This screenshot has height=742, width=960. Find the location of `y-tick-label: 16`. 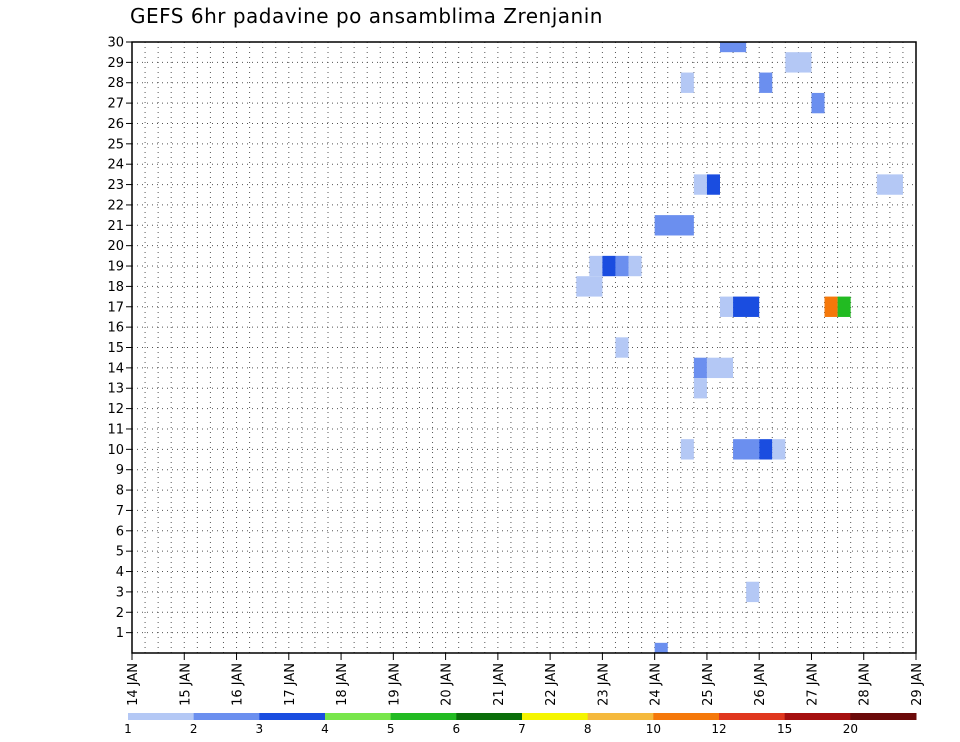

y-tick-label: 16 is located at coordinates (115, 328).